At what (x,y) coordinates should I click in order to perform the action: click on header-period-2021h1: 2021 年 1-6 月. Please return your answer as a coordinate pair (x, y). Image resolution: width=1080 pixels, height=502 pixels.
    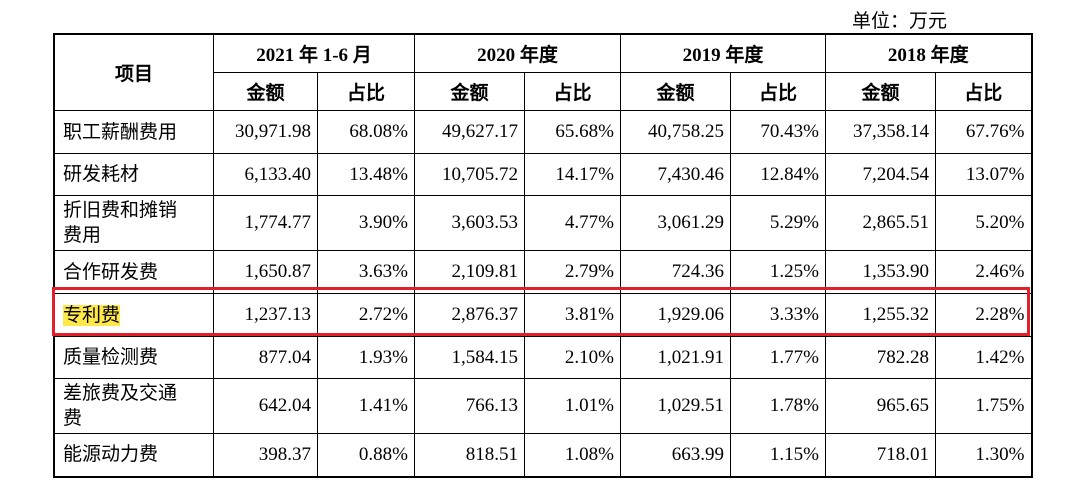
    Looking at the image, I should click on (314, 53).